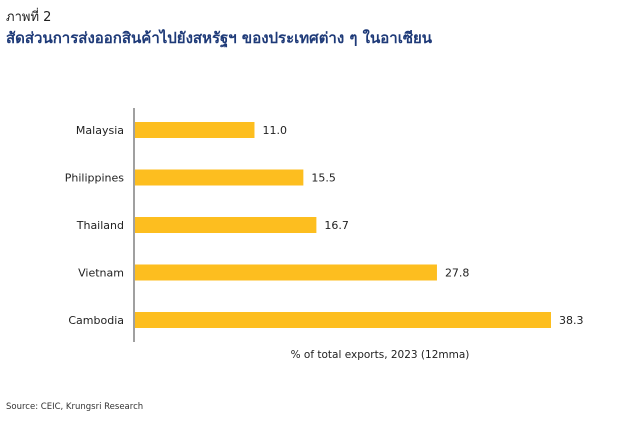  What do you see at coordinates (100, 225) in the screenshot?
I see `category-label-thailand: Thailand` at bounding box center [100, 225].